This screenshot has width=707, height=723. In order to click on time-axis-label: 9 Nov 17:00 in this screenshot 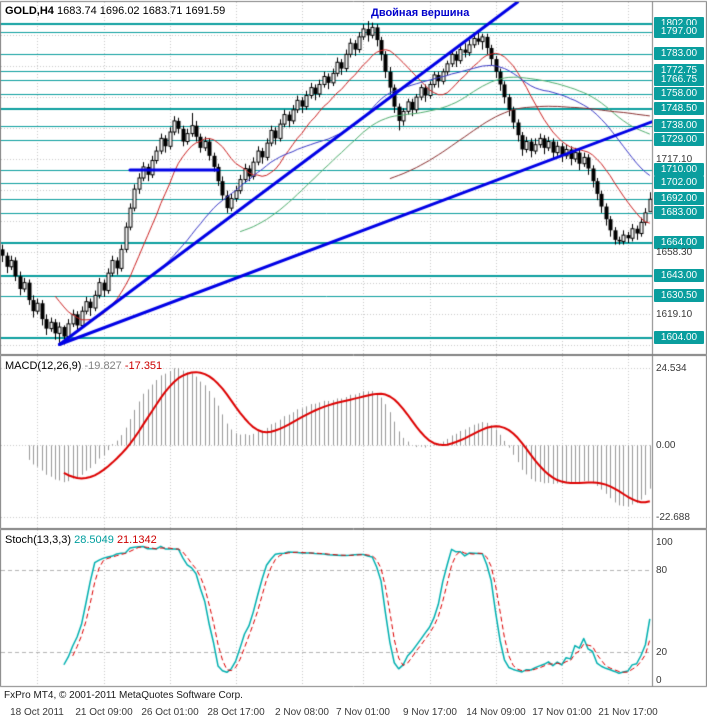, I will do `click(430, 712)`.